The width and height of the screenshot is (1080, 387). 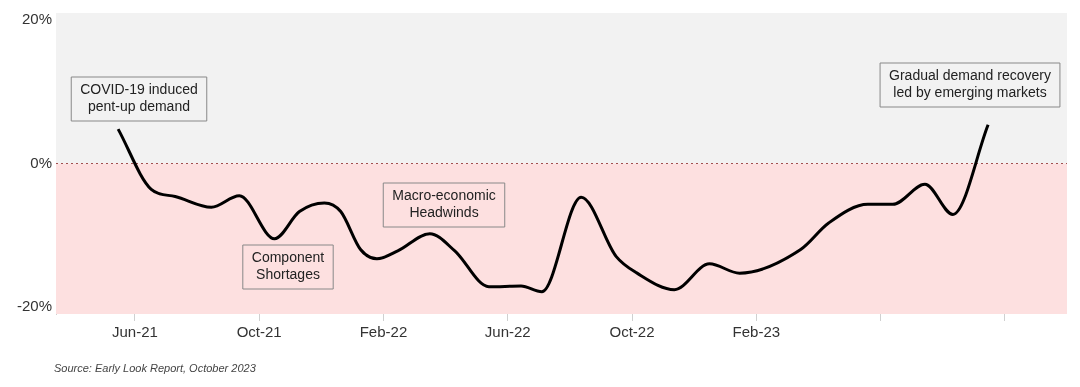 I want to click on annotation: Macro-economic Headwinds, so click(x=444, y=204).